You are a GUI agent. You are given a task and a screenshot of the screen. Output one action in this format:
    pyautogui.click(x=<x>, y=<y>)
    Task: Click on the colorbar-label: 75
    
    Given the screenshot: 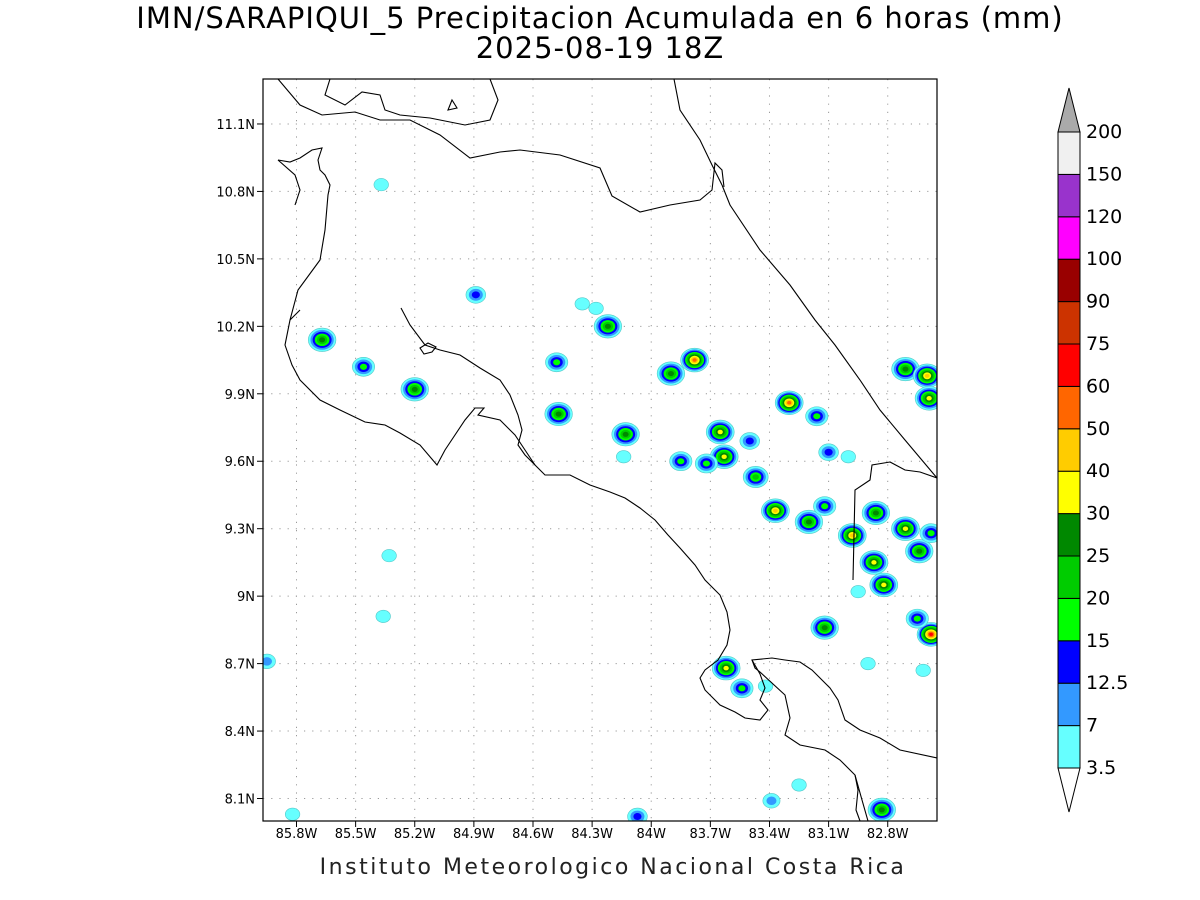 What is the action you would take?
    pyautogui.click(x=1098, y=344)
    